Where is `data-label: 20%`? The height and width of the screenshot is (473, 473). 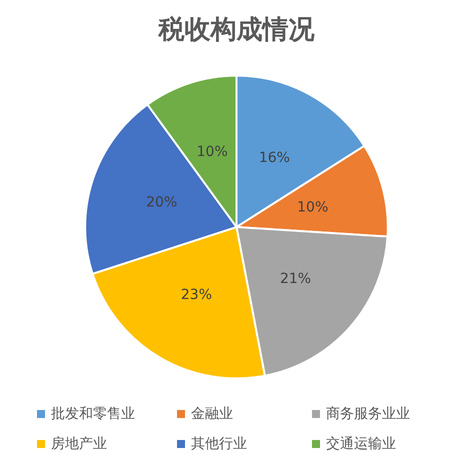
data-label: 20% is located at coordinates (162, 202).